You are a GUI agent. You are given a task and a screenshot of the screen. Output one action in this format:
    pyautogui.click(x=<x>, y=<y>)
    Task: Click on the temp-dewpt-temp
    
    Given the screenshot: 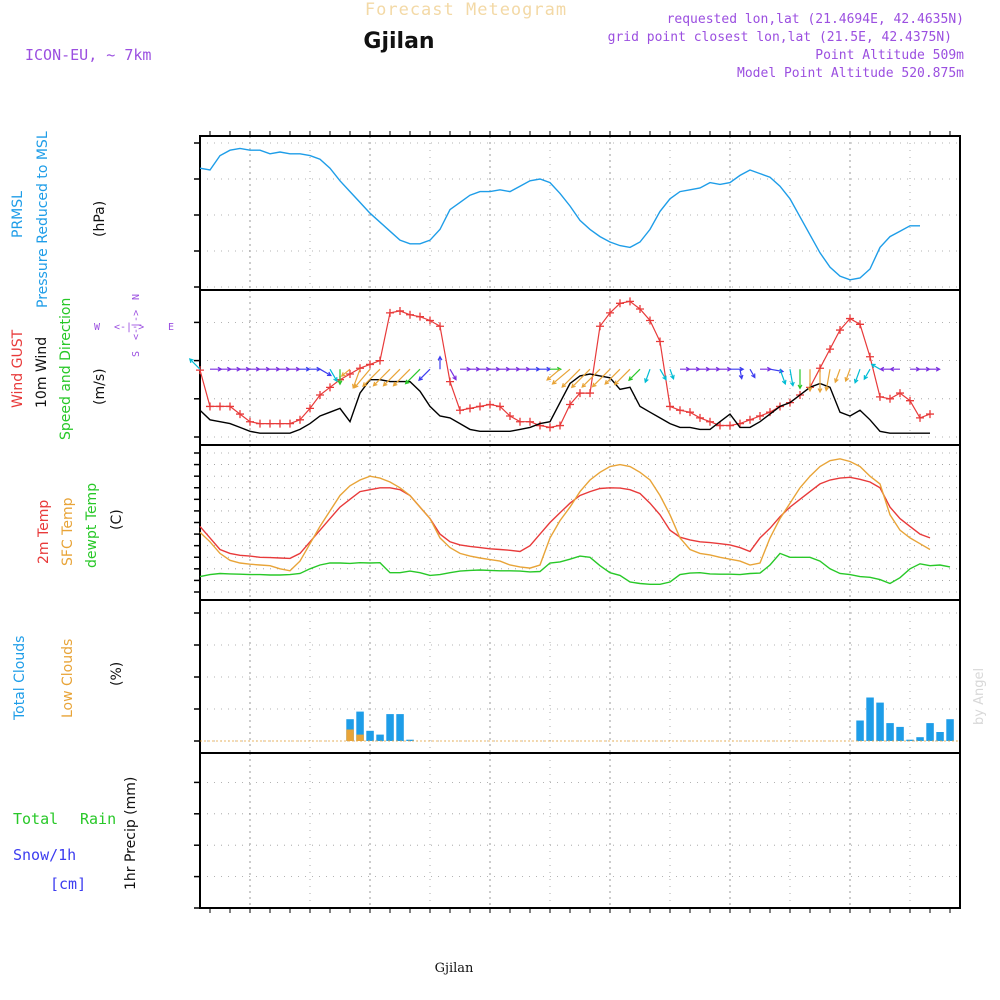 What is the action you would take?
    pyautogui.click(x=575, y=568)
    